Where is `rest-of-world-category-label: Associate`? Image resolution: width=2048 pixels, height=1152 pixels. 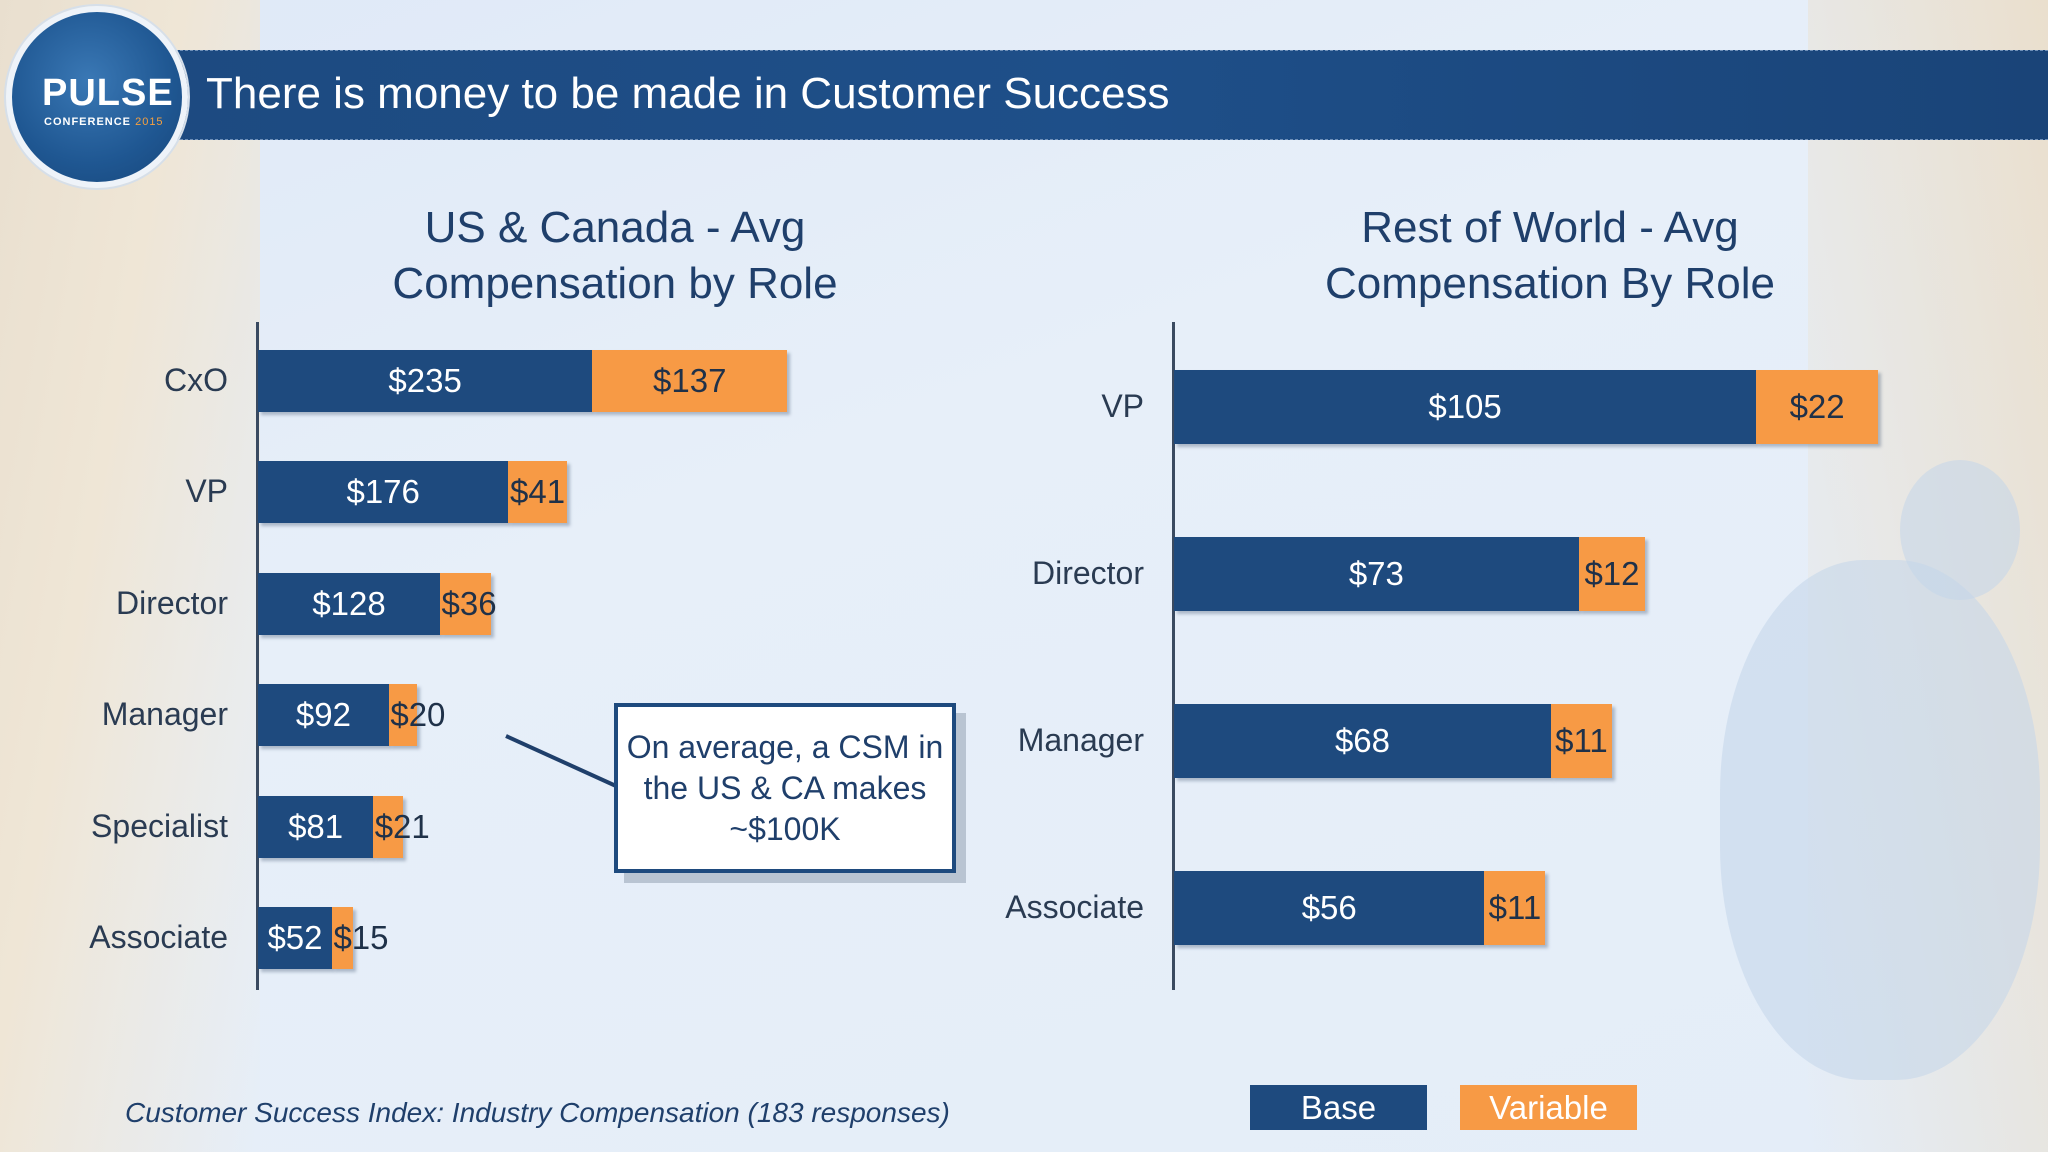 rest-of-world-category-label: Associate is located at coordinates (1074, 907).